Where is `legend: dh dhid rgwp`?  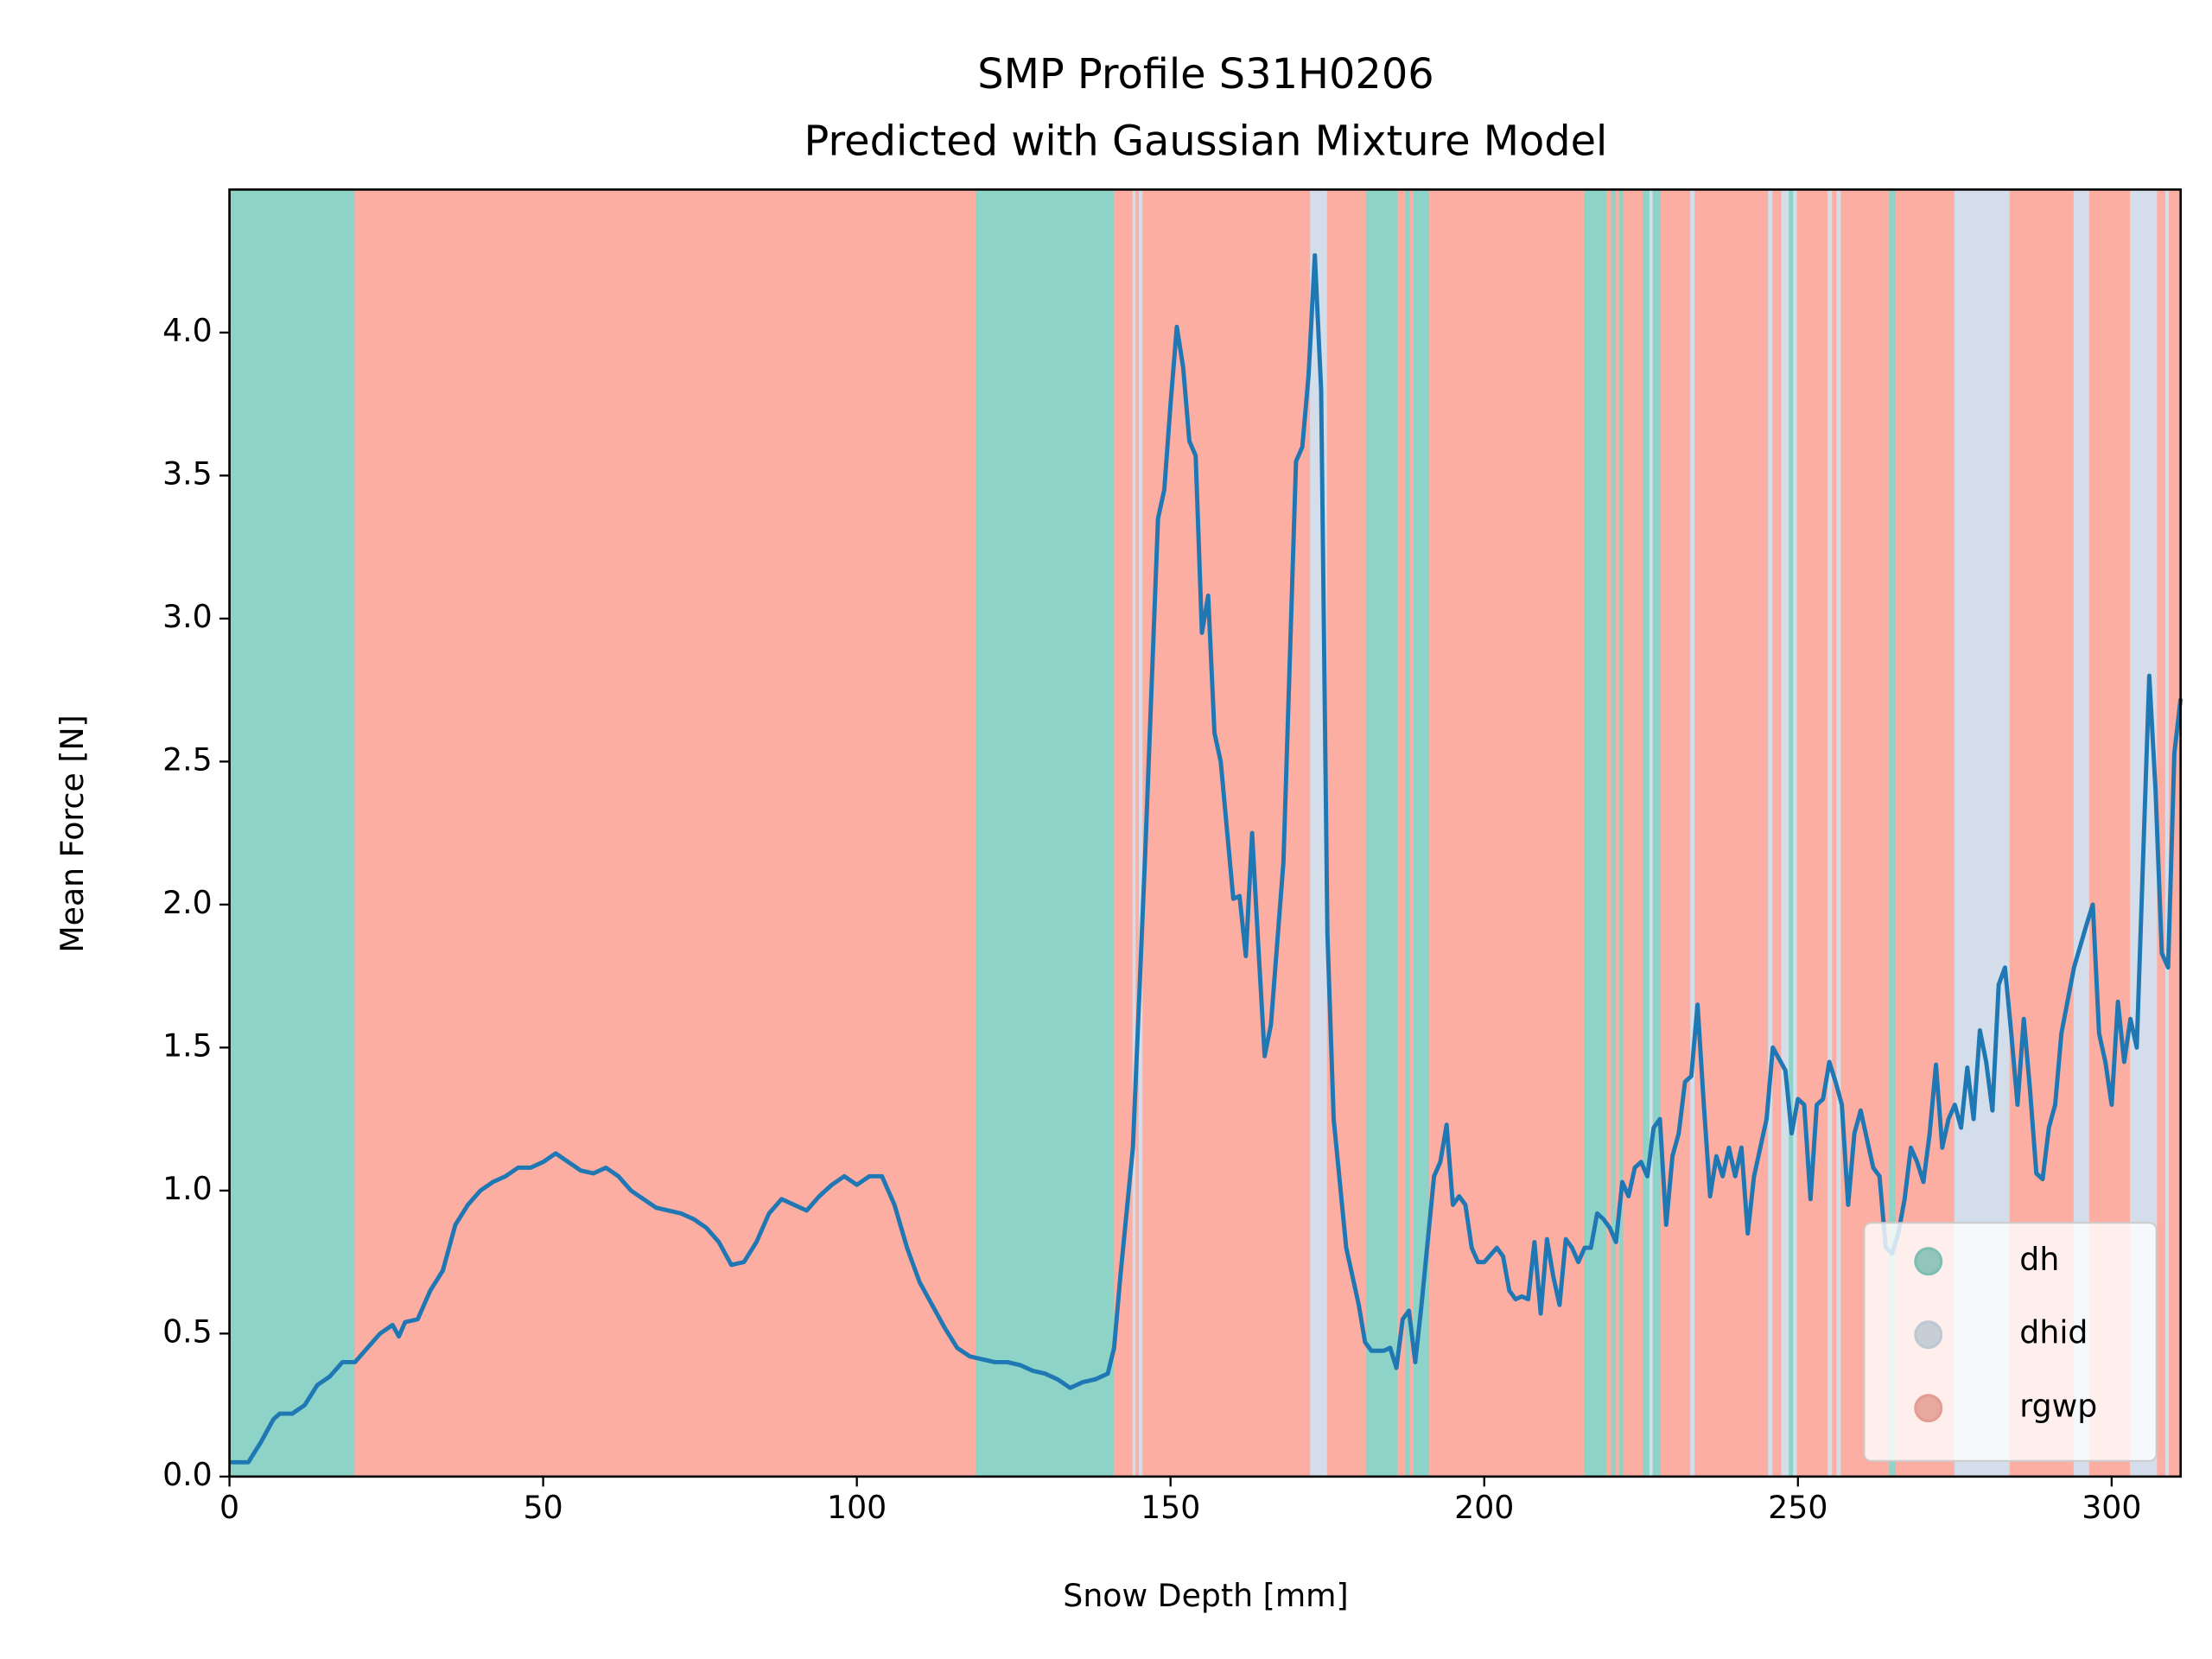
legend: dh dhid rgwp is located at coordinates (2010, 1342).